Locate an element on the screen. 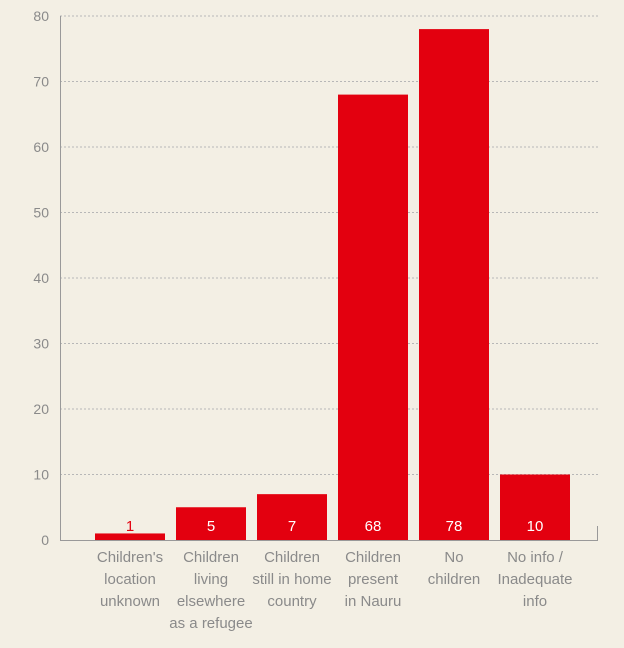 The image size is (624, 648). y-tick-labels: 0 10 20 30 40 50 60 70 80 is located at coordinates (41, 278).